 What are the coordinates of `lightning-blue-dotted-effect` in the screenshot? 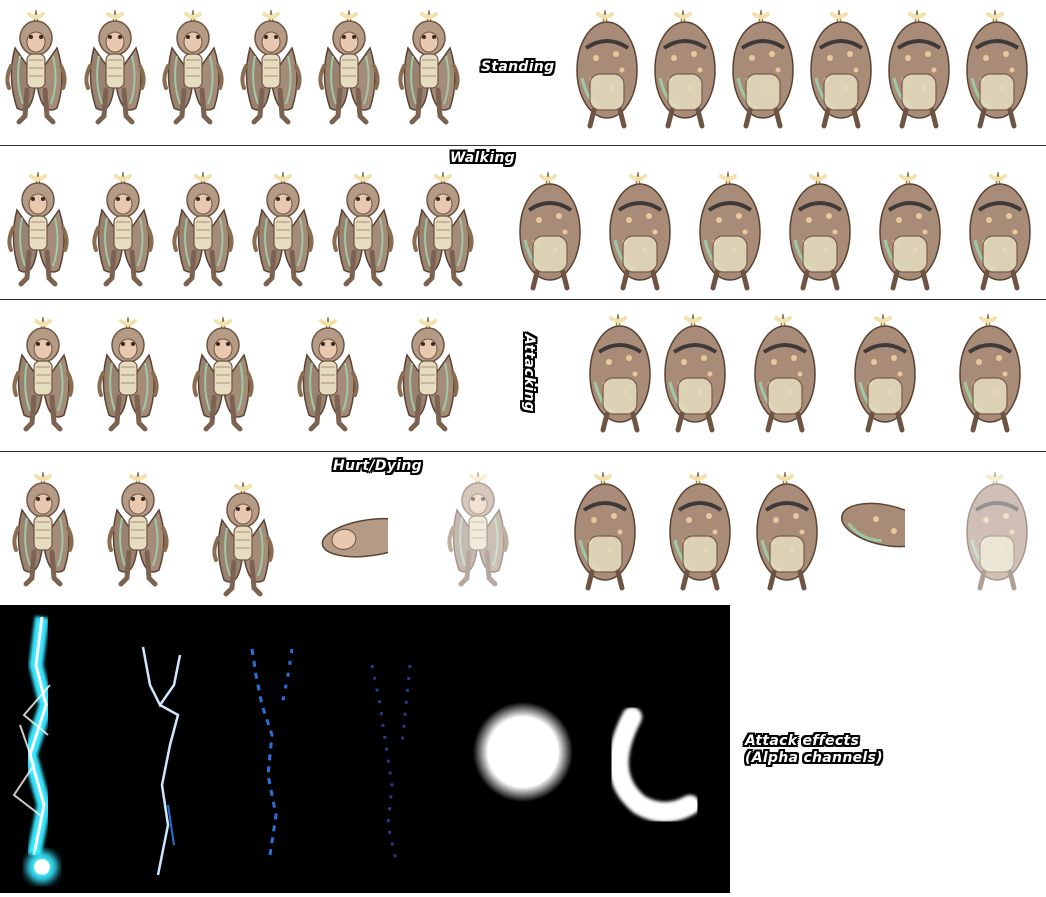 It's located at (272, 752).